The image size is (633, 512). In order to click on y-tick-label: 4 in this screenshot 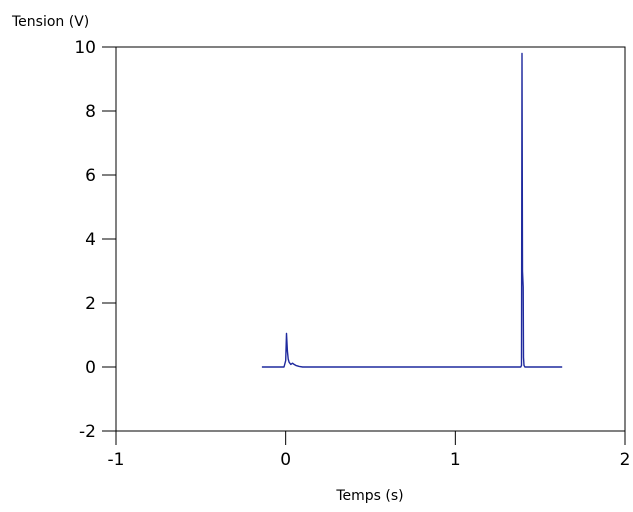, I will do `click(90, 240)`.